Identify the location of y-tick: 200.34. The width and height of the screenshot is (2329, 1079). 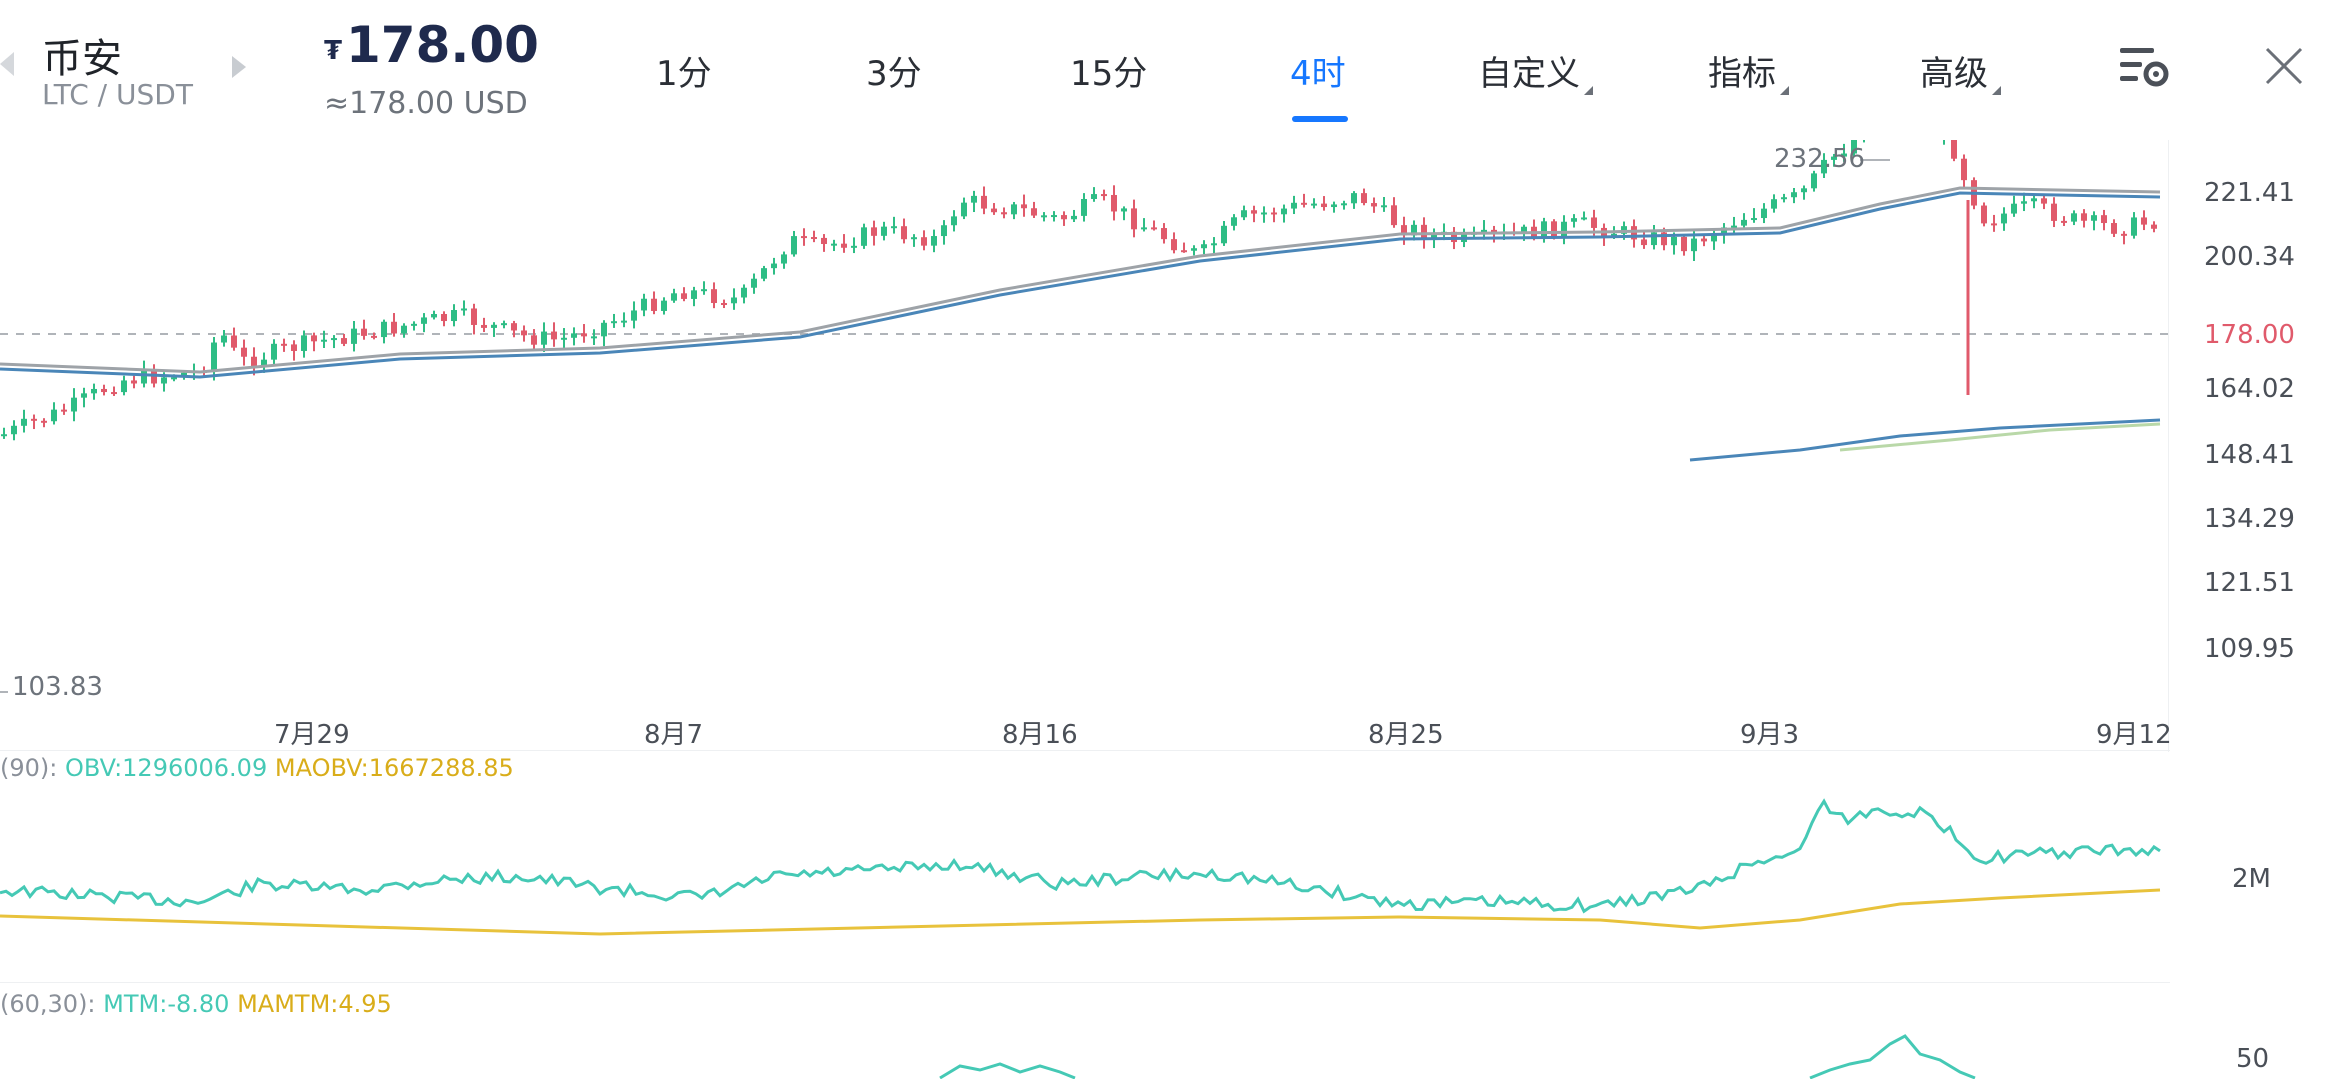
(2249, 257).